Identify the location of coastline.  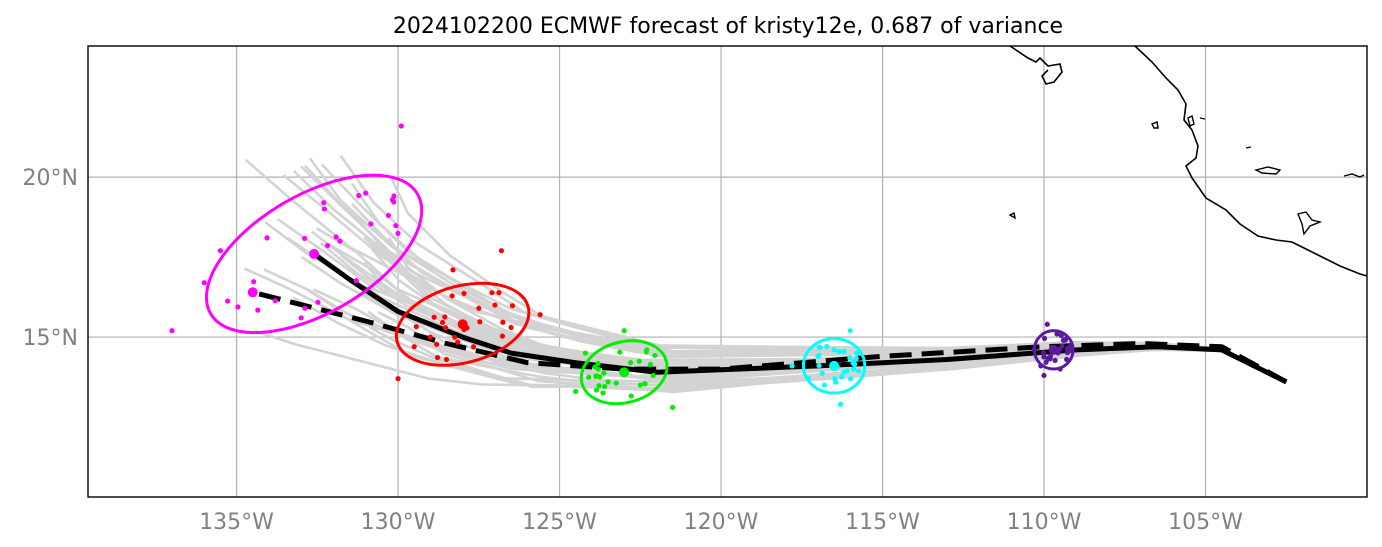
(1188, 161).